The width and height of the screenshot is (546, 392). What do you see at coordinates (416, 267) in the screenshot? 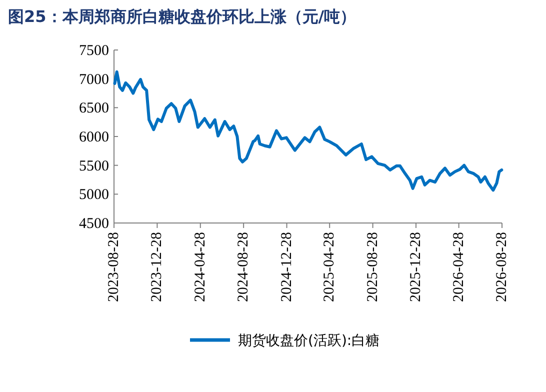
I see `x-tick-label: 2025-12-28` at bounding box center [416, 267].